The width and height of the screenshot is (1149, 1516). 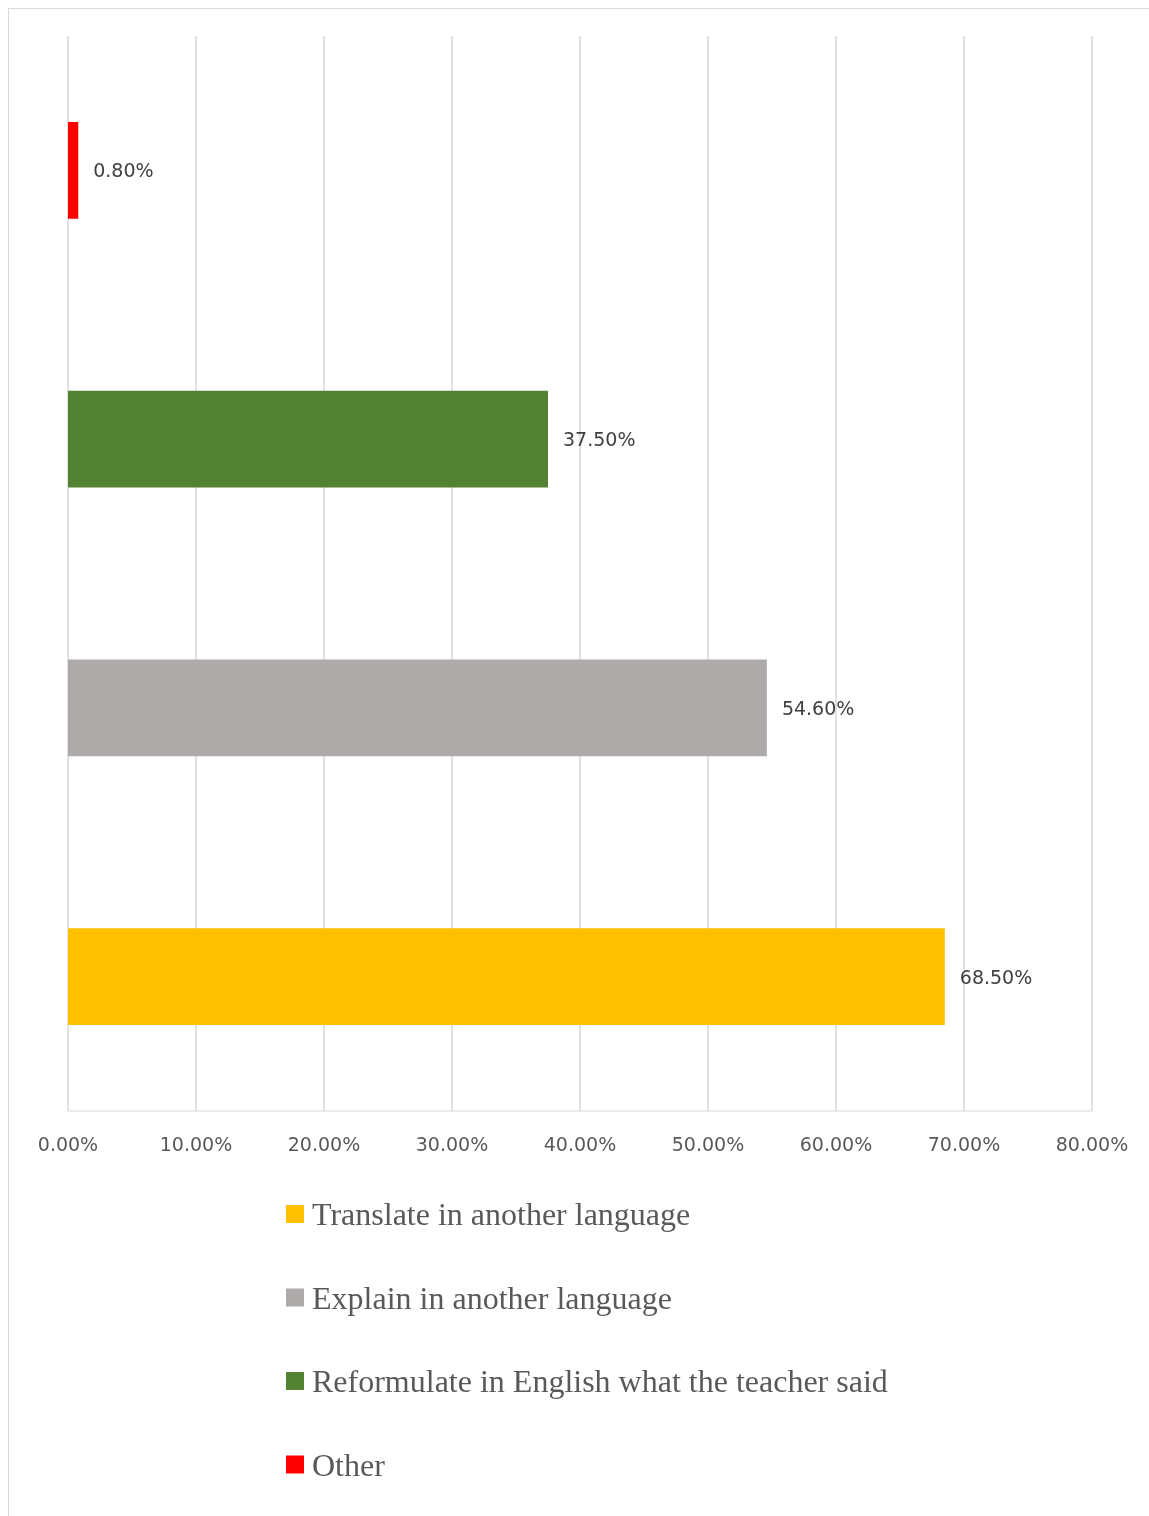 What do you see at coordinates (1092, 1144) in the screenshot?
I see `x-tick-label: 80.00%` at bounding box center [1092, 1144].